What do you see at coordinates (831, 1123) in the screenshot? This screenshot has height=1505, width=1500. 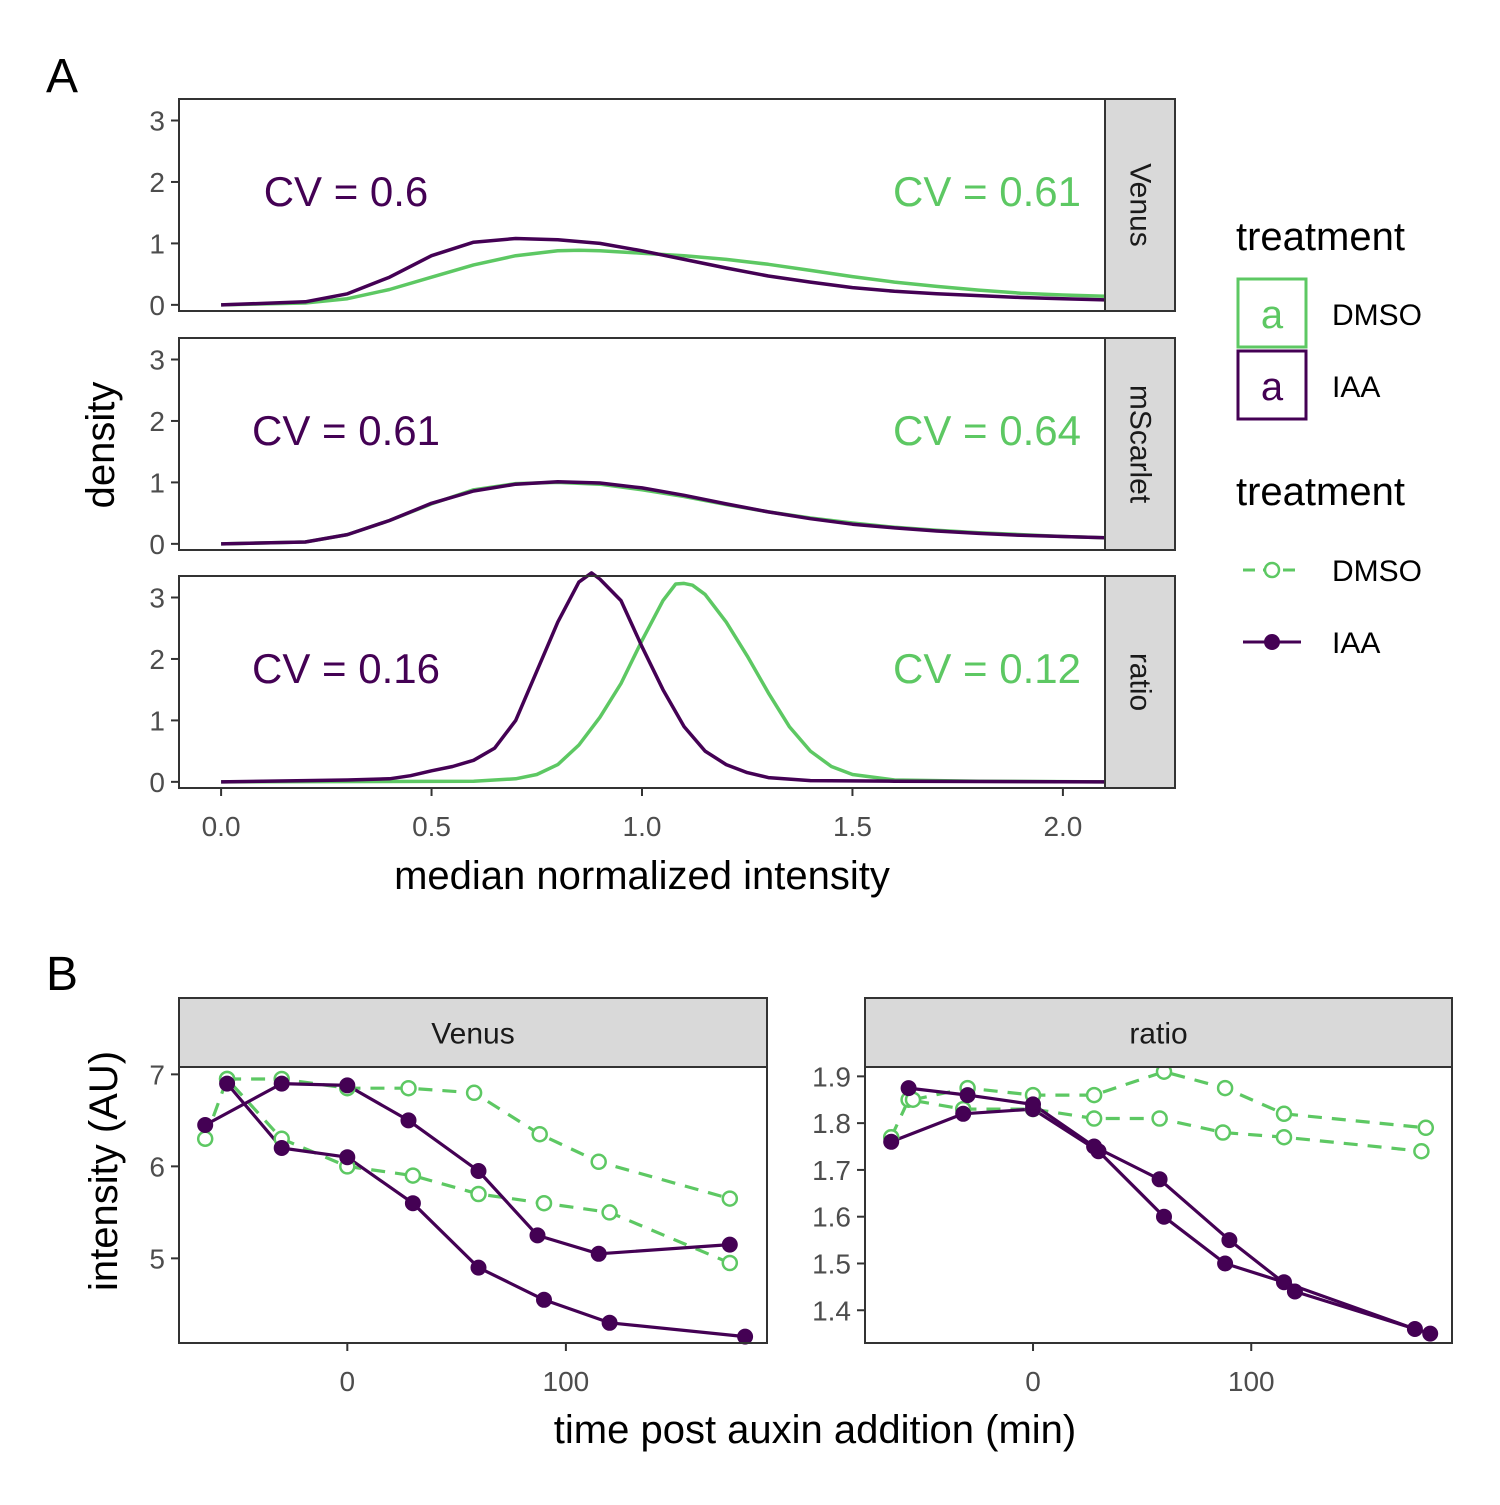 I see `panel-b-ratio-y-tick-label: 1.8` at bounding box center [831, 1123].